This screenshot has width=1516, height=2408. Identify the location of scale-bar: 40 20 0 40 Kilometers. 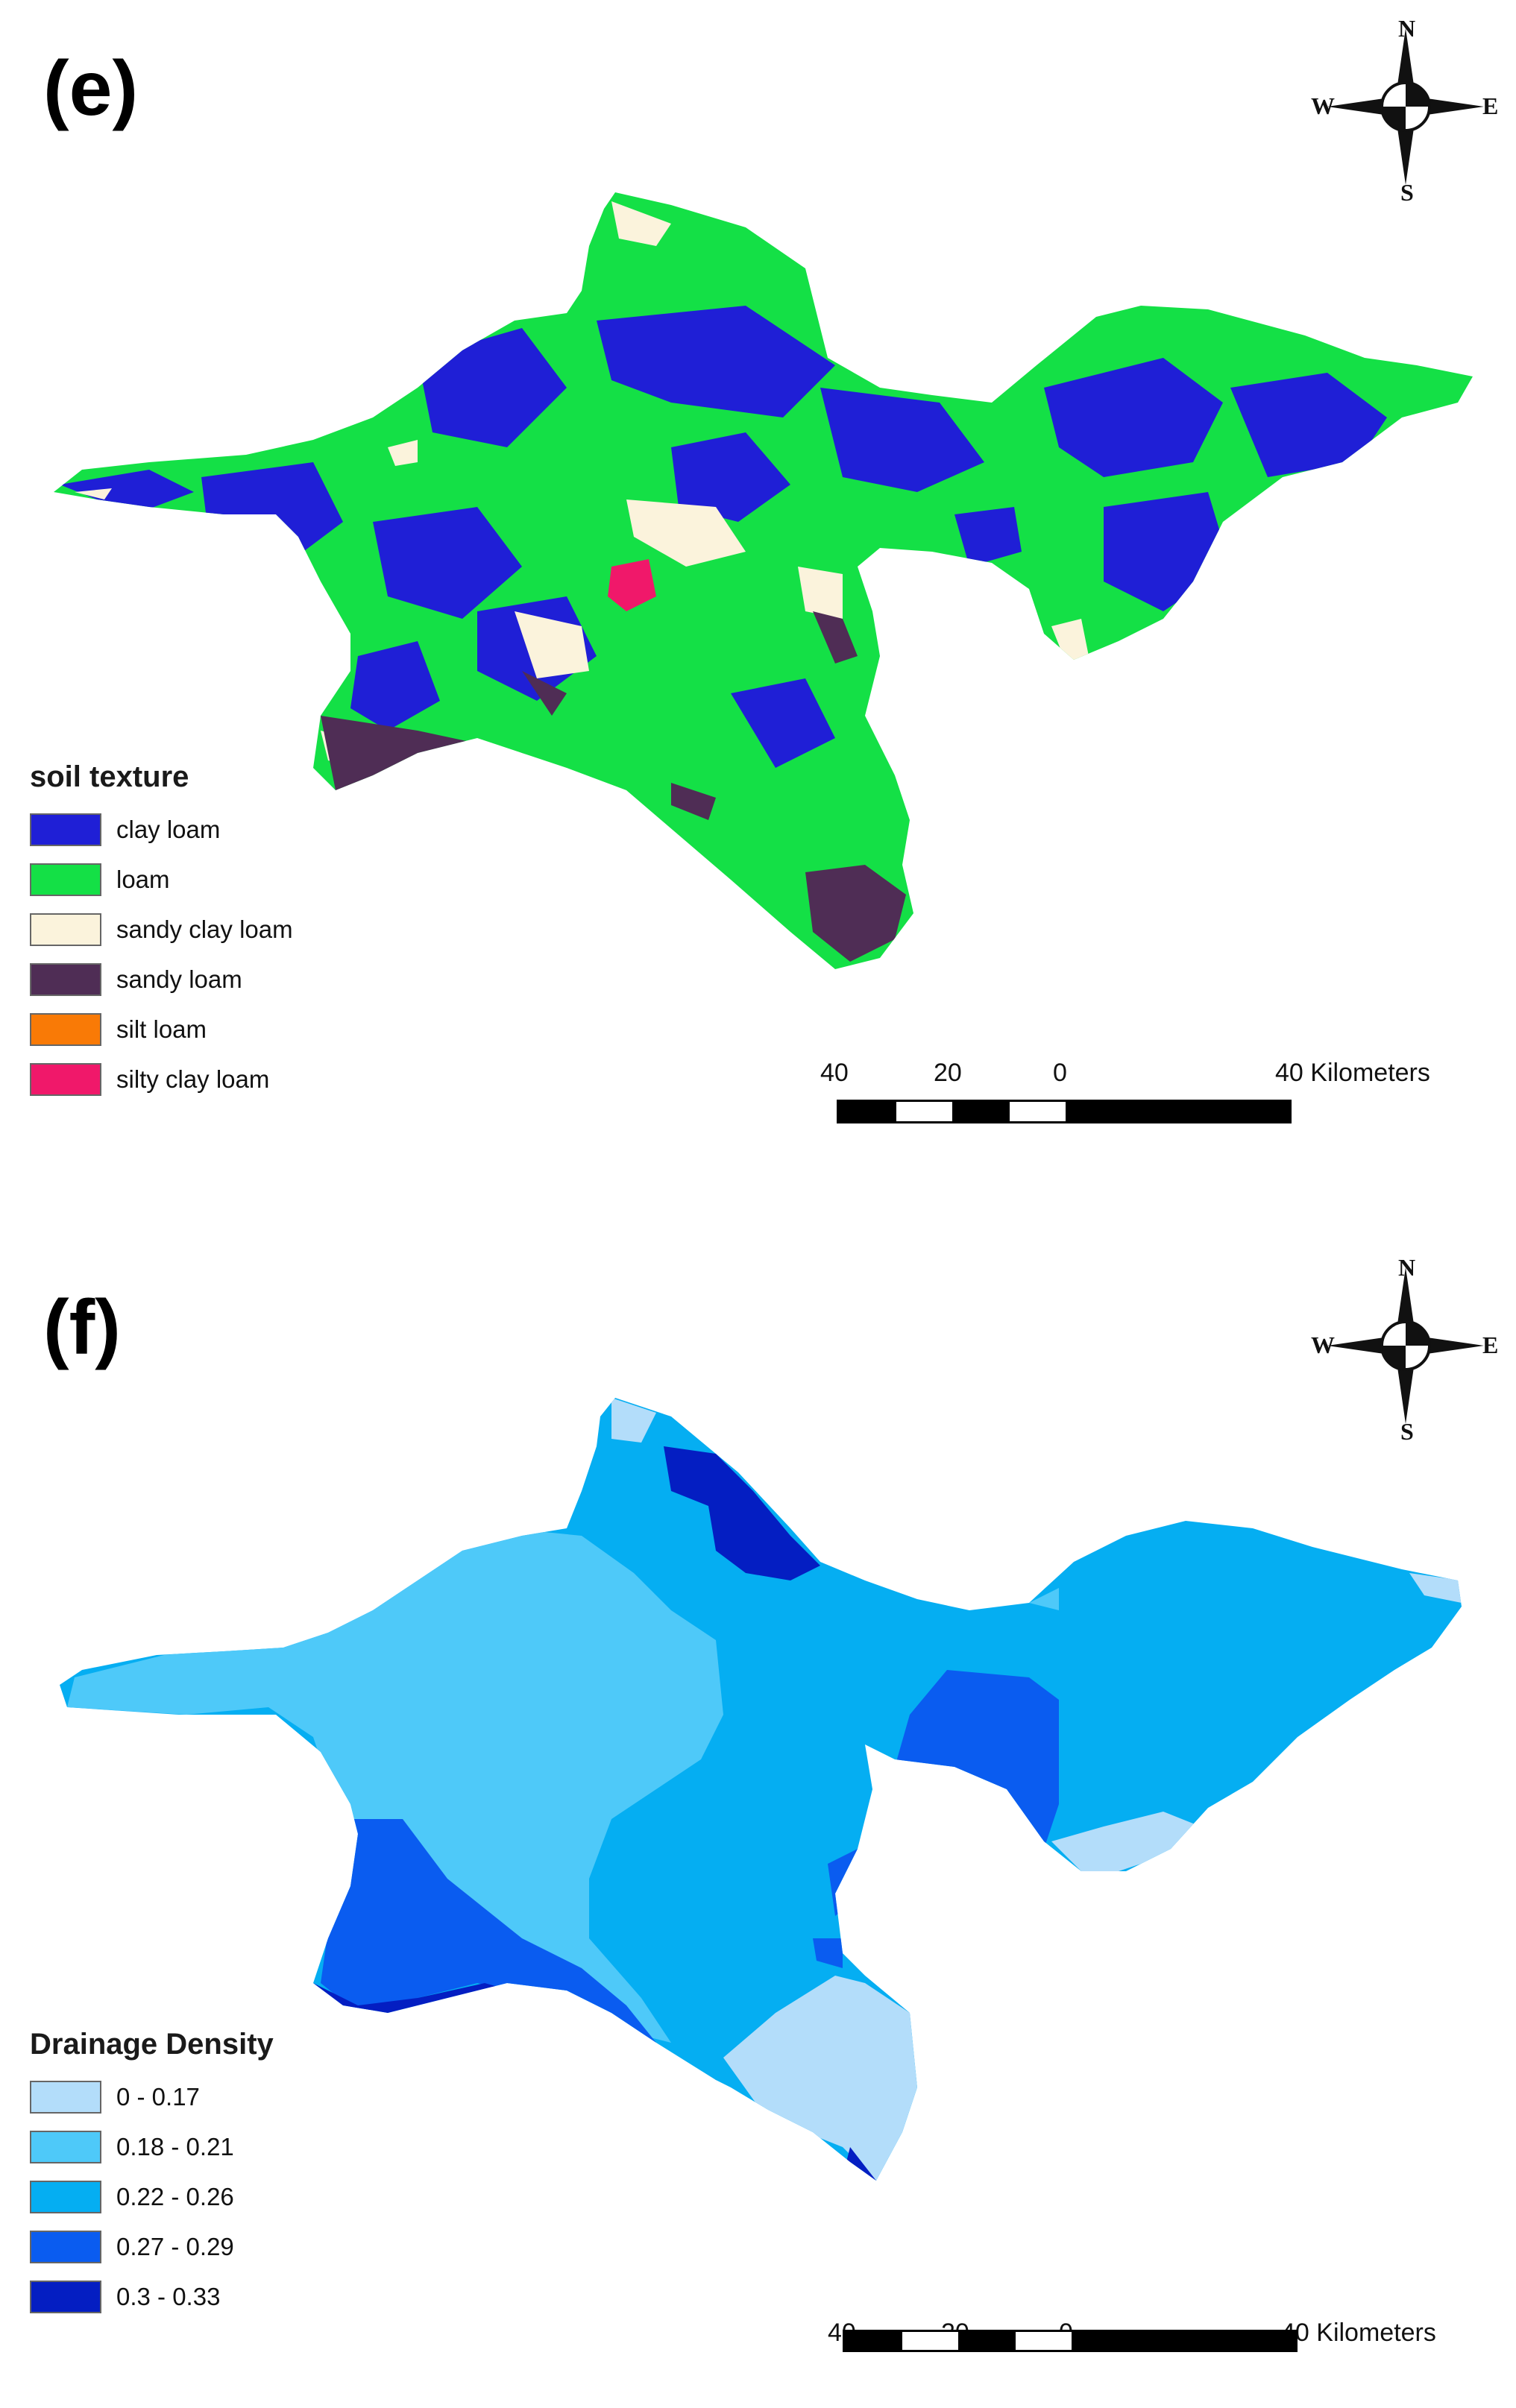
(1148, 1103).